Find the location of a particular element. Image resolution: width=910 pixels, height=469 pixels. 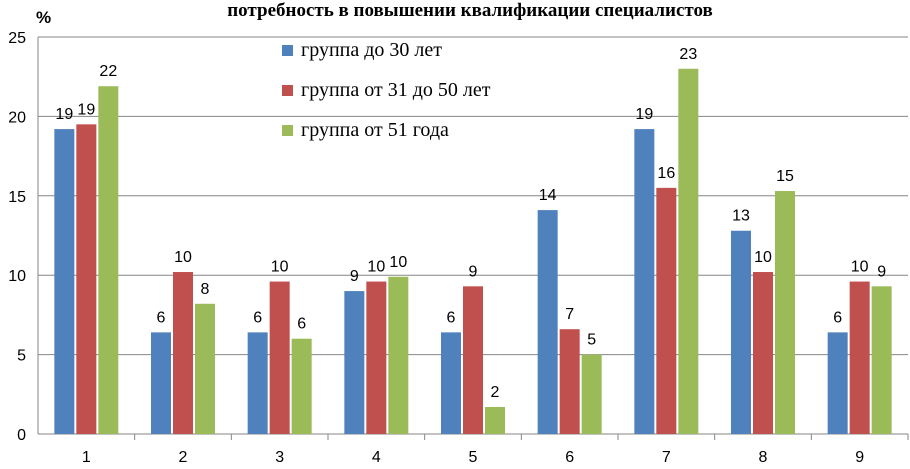

x-tick-label: 5 is located at coordinates (473, 457).